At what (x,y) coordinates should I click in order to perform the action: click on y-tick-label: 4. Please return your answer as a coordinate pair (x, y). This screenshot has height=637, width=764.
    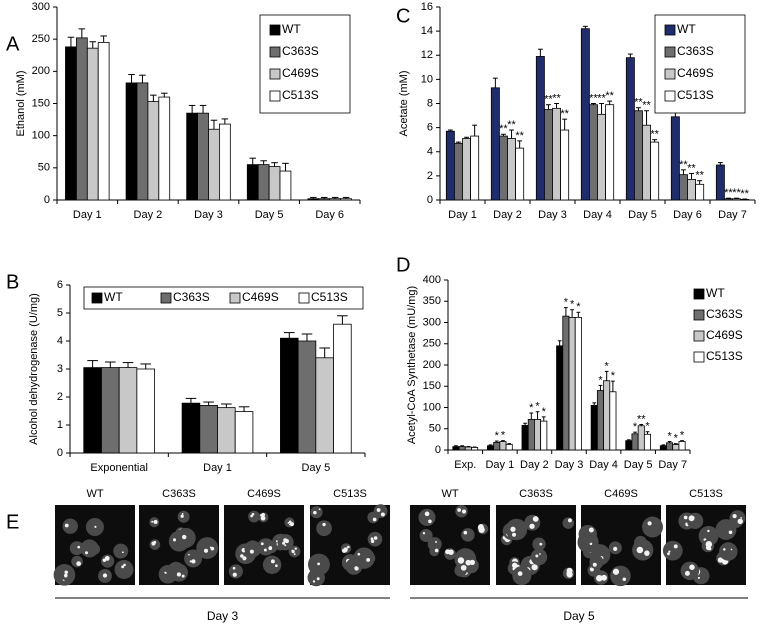
    Looking at the image, I should click on (60, 341).